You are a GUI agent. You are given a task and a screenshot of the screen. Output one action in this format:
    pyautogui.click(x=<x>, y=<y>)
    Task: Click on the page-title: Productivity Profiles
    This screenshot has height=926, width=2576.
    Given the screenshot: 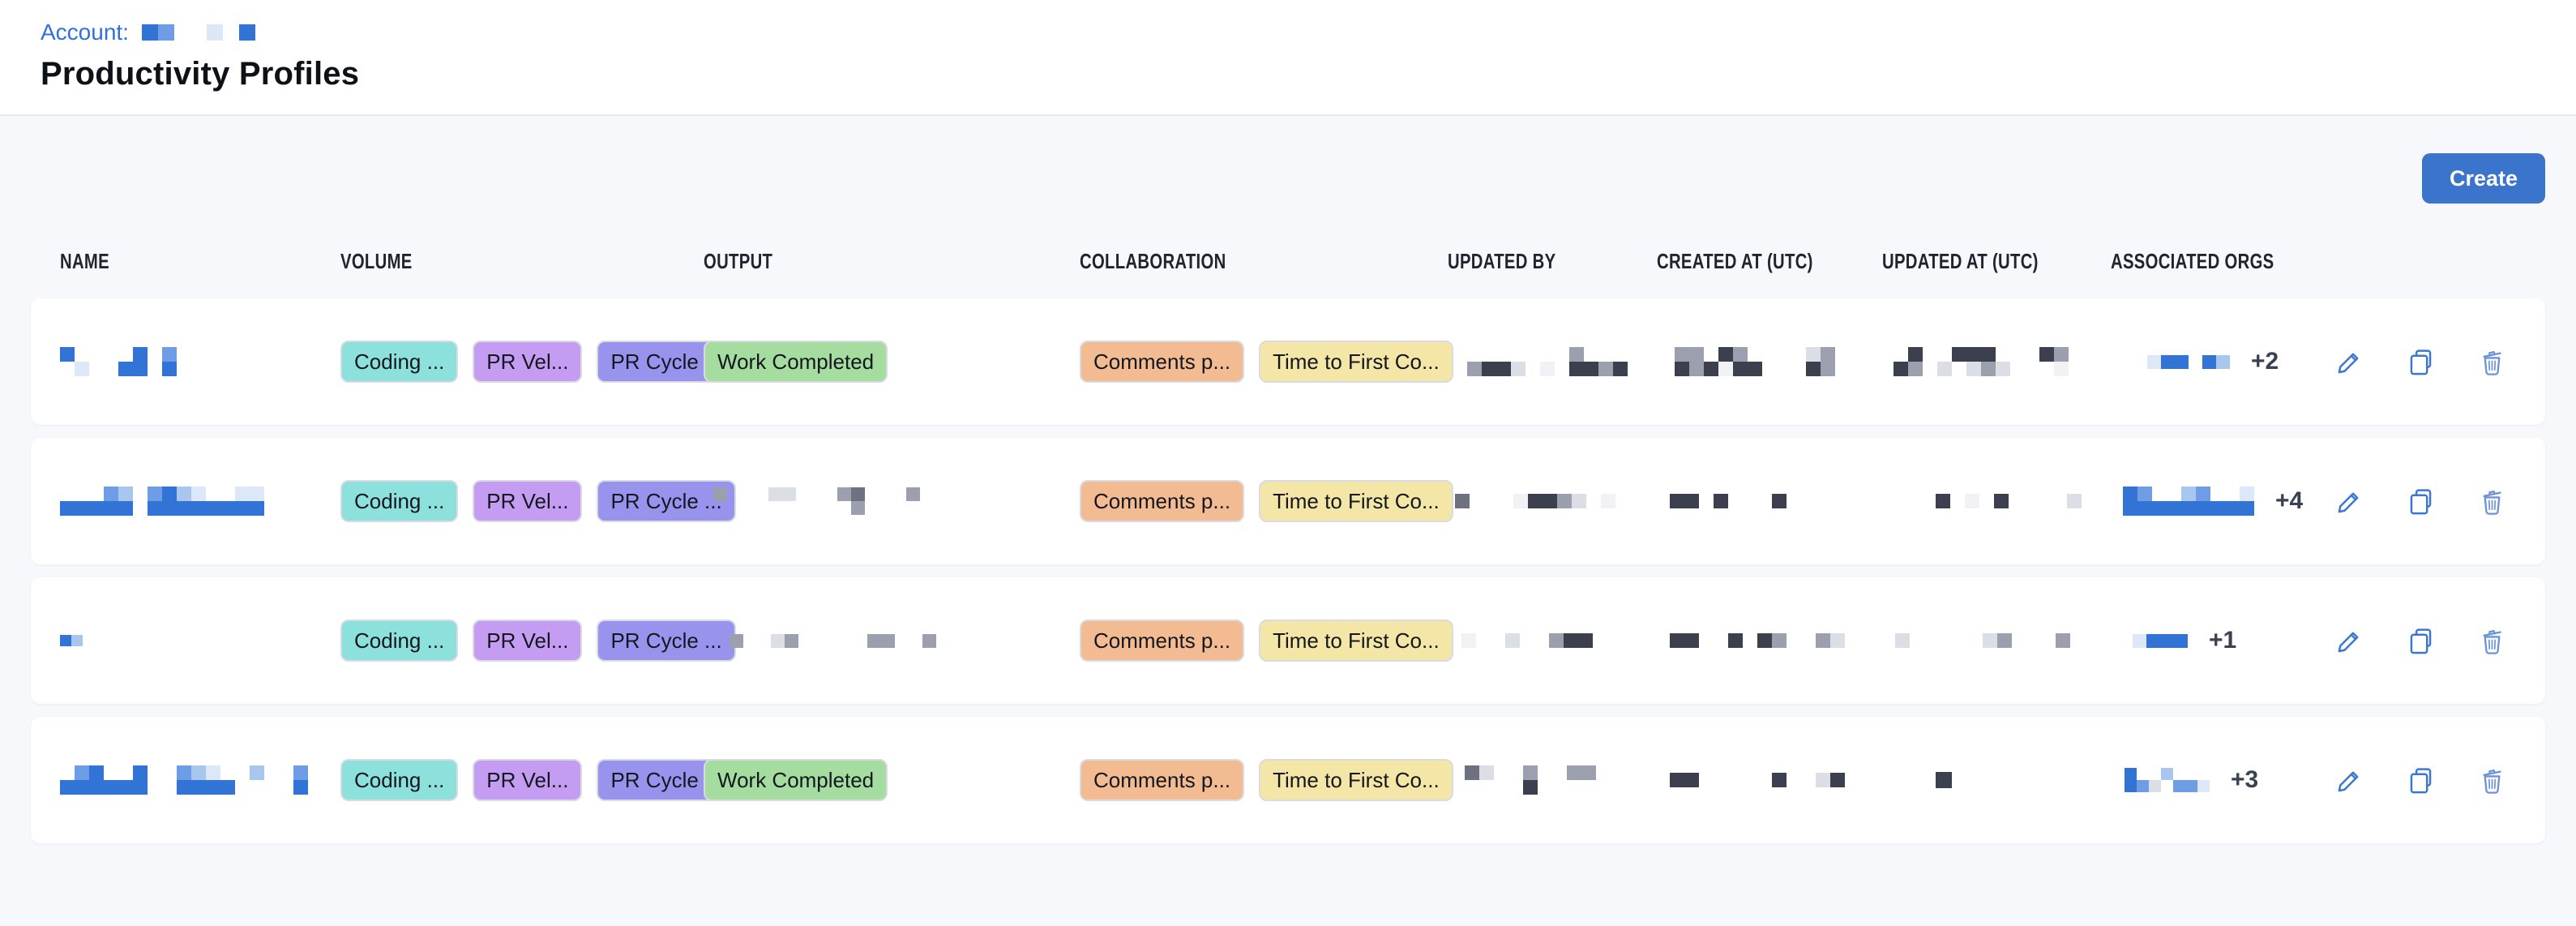 What is the action you would take?
    pyautogui.click(x=200, y=74)
    